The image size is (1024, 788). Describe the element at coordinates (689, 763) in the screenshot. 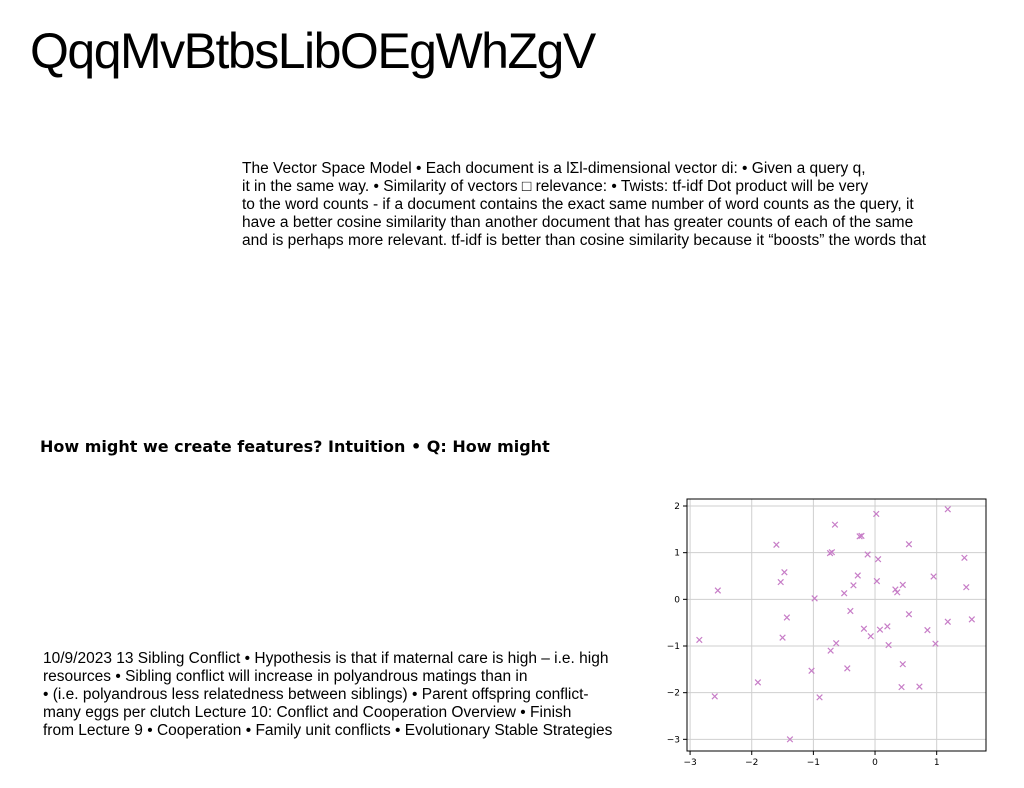

I see `x-tick-label: −3` at that location.